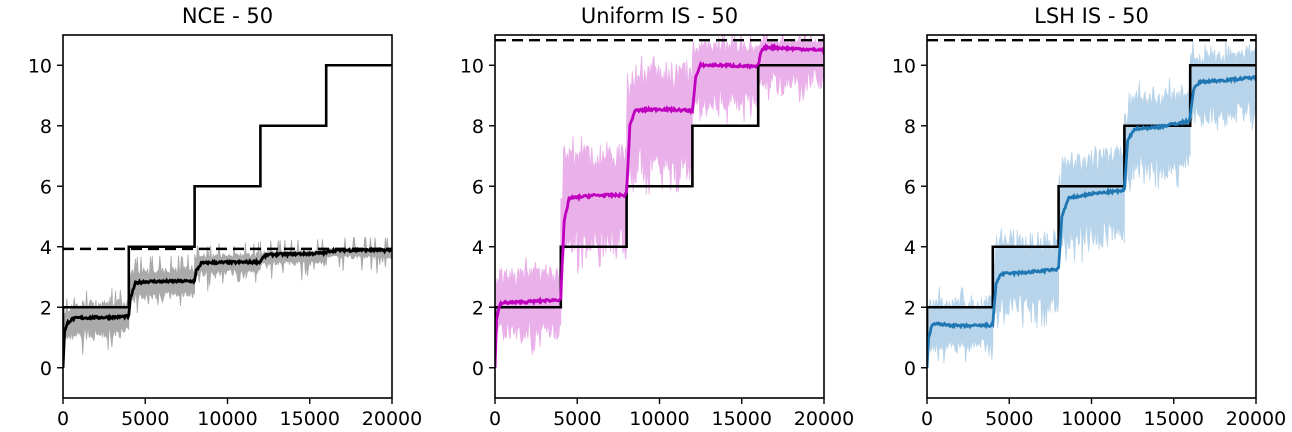 This screenshot has height=432, width=1292. Describe the element at coordinates (1091, 16) in the screenshot. I see `chart-title: LSH IS - 50` at that location.